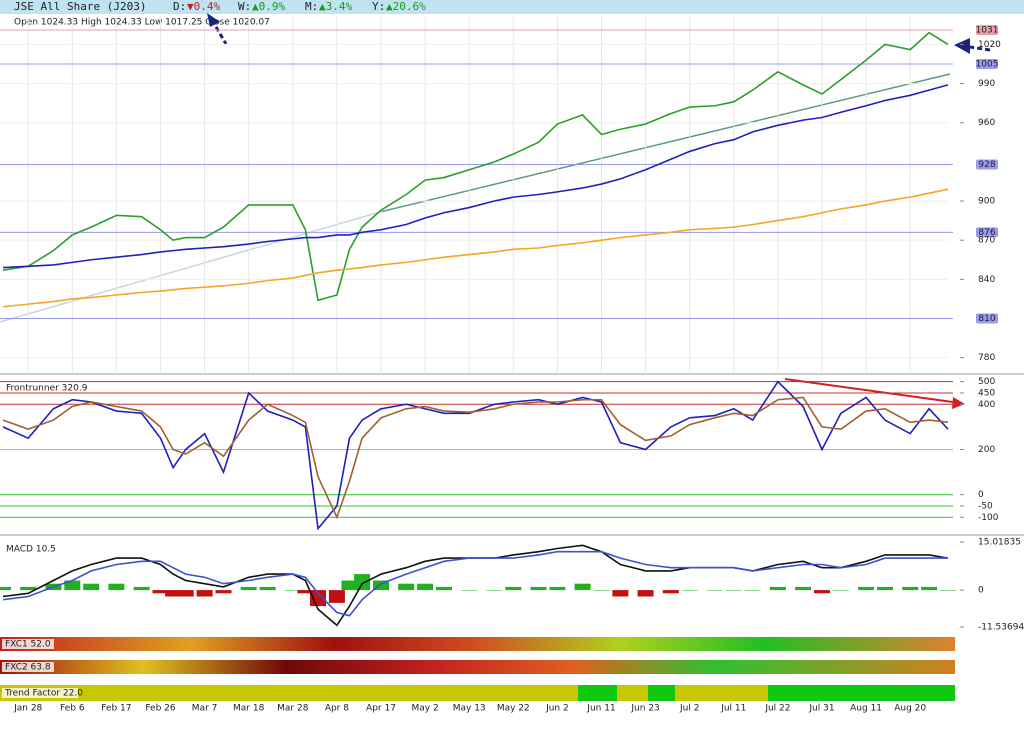 This screenshot has height=739, width=1024. What do you see at coordinates (986, 450) in the screenshot?
I see `y-tick-label: 200` at bounding box center [986, 450].